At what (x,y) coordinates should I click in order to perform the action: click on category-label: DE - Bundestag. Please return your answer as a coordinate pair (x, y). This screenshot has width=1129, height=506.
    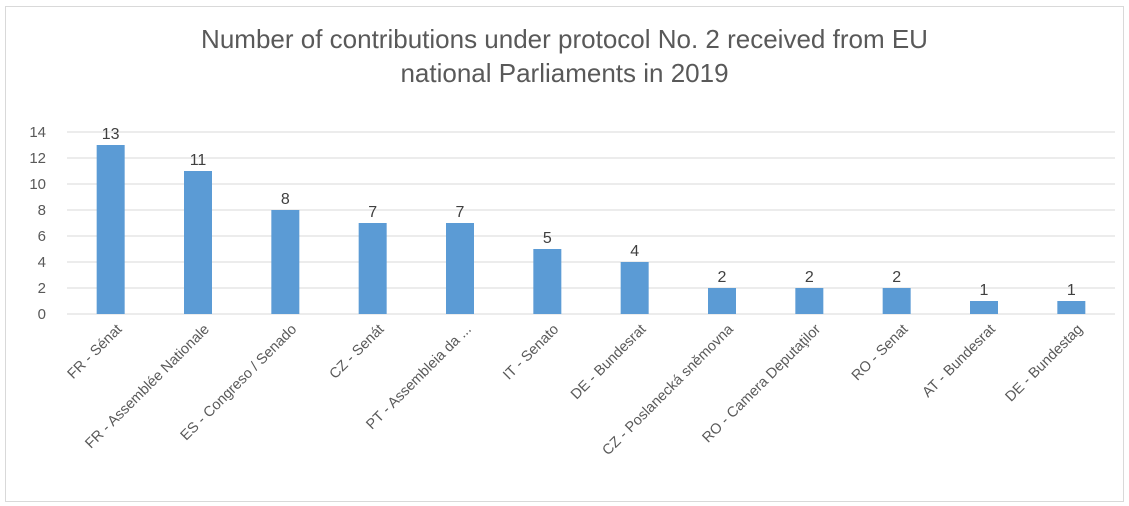
    Looking at the image, I should click on (1044, 364).